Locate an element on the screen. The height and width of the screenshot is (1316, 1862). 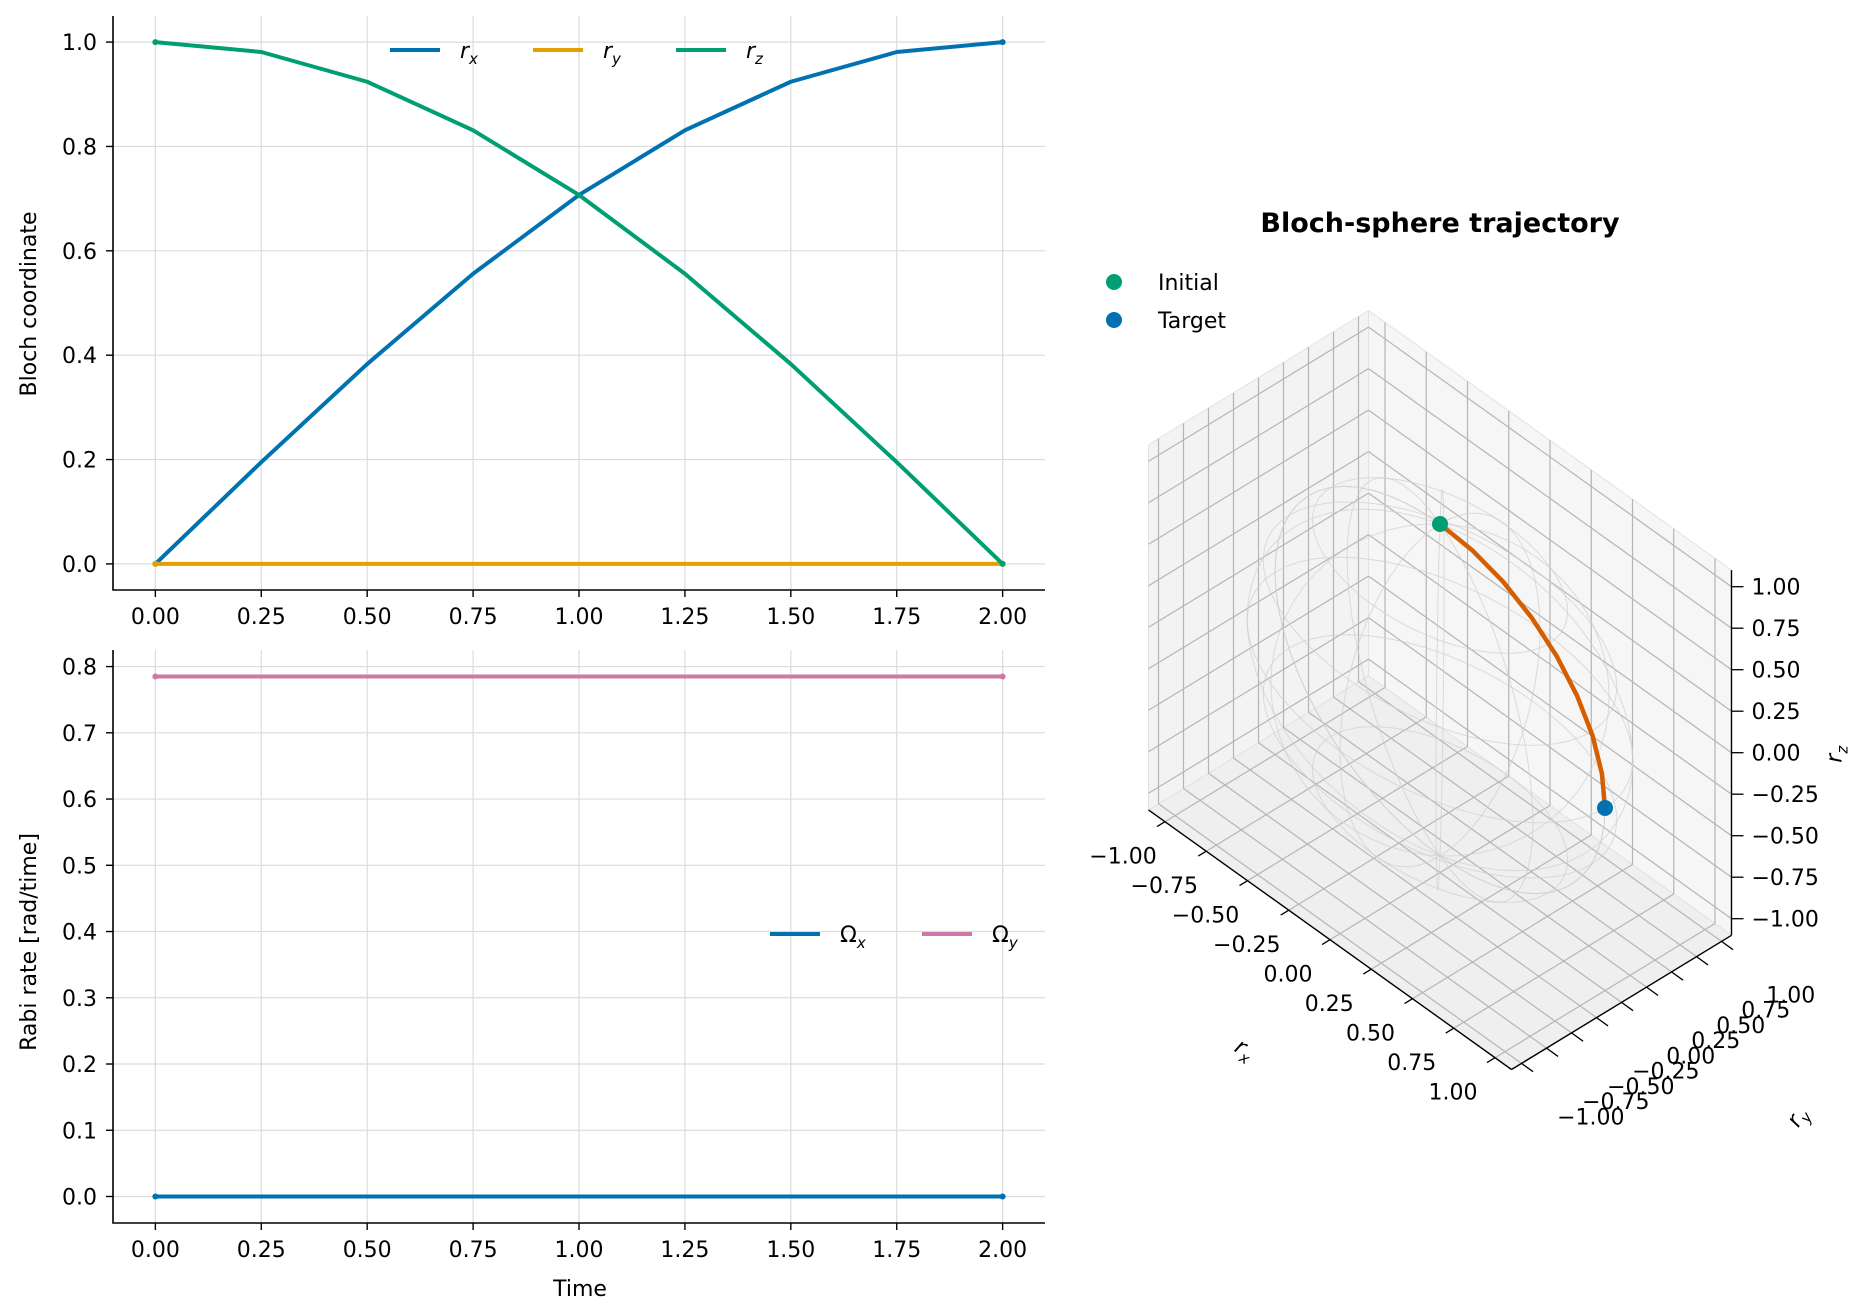
y-tick-label: 0.00 is located at coordinates (1690, 1056).